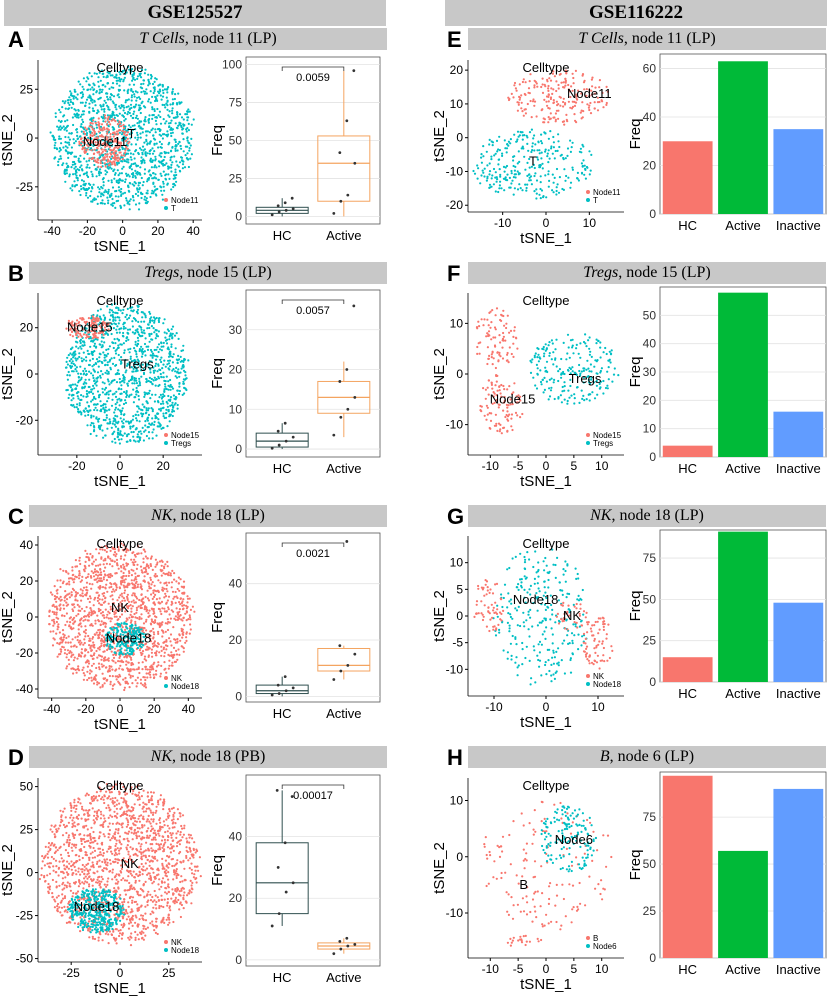 This screenshot has width=830, height=999. What do you see at coordinates (52, 709) in the screenshot?
I see `x-tick-label: -40` at bounding box center [52, 709].